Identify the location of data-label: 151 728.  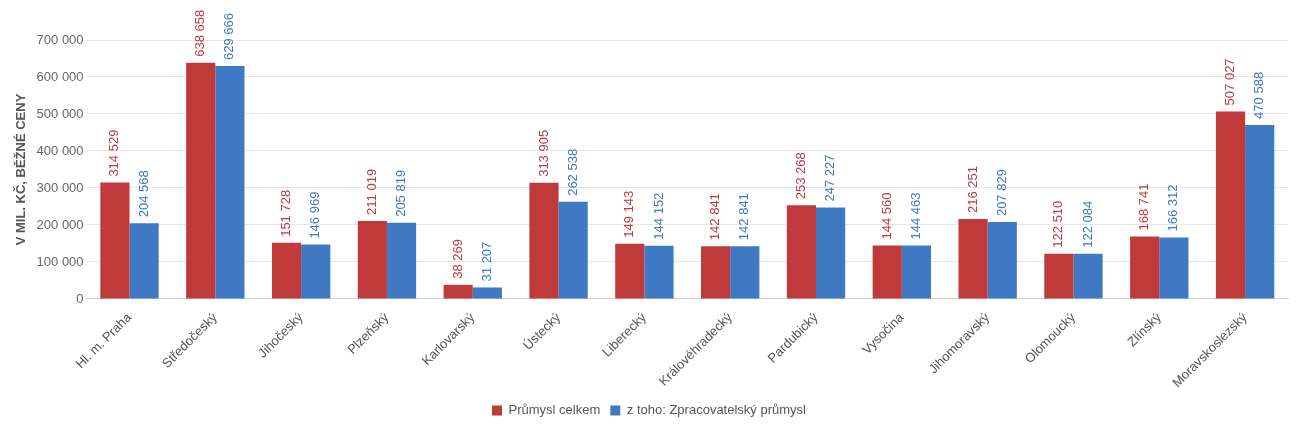
(286, 213).